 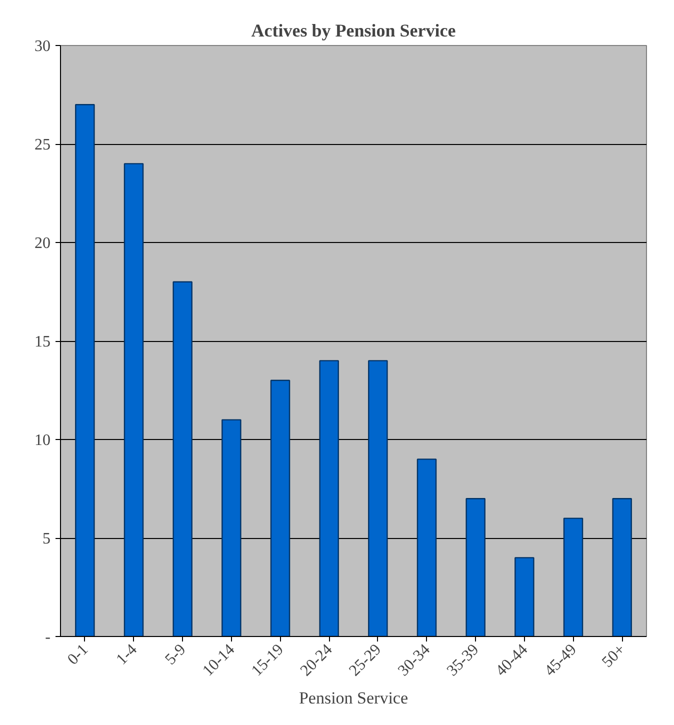 What do you see at coordinates (42, 145) in the screenshot?
I see `y-tick-label: 25` at bounding box center [42, 145].